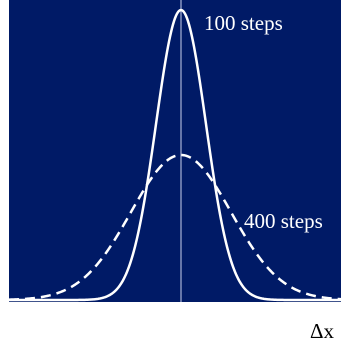 The image size is (341, 349). Describe the element at coordinates (283, 221) in the screenshot. I see `series-label-400-steps: 400 steps` at that location.